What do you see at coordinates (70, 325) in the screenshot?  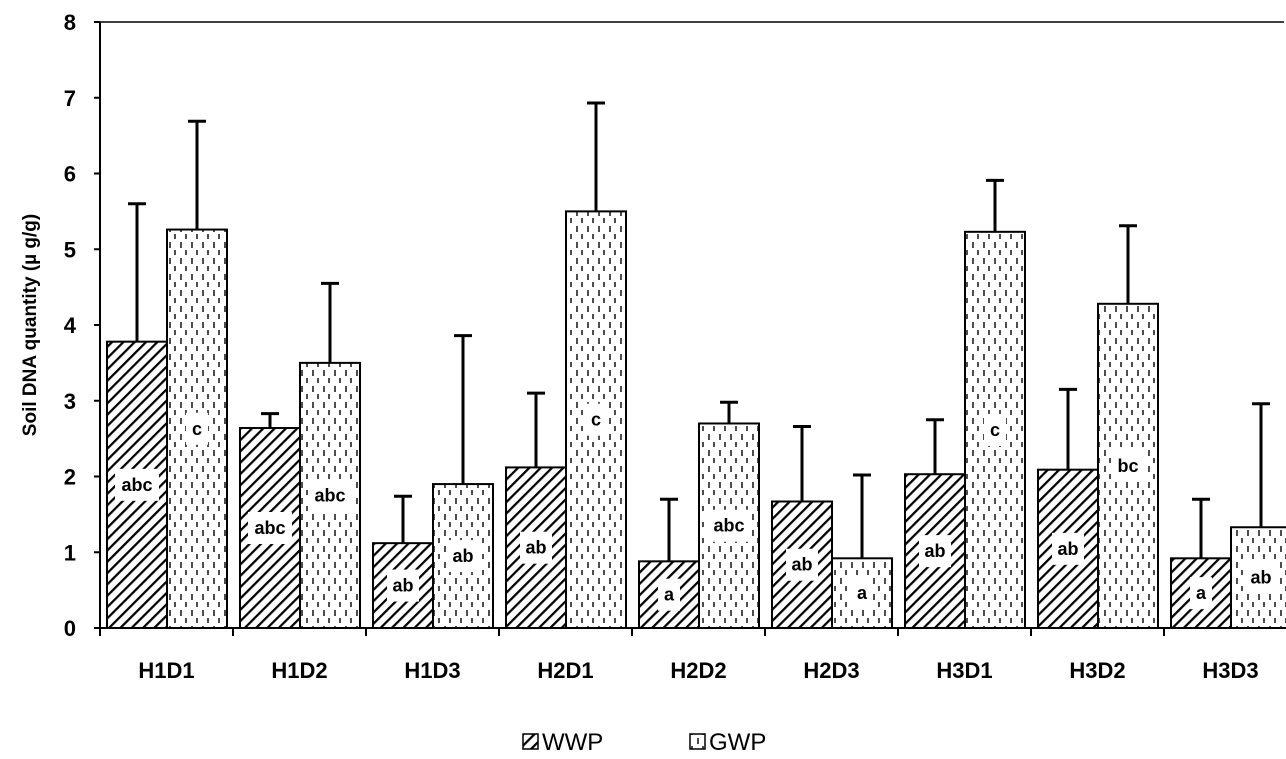 I see `y-tick-label: 4` at bounding box center [70, 325].